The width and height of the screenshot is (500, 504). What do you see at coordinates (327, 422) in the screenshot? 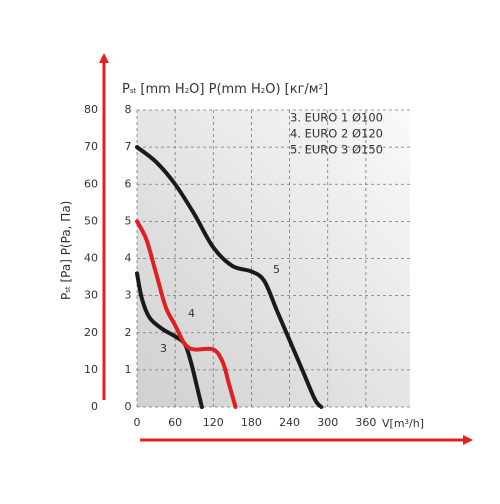
I see `x-tick-label: 300` at bounding box center [327, 422].